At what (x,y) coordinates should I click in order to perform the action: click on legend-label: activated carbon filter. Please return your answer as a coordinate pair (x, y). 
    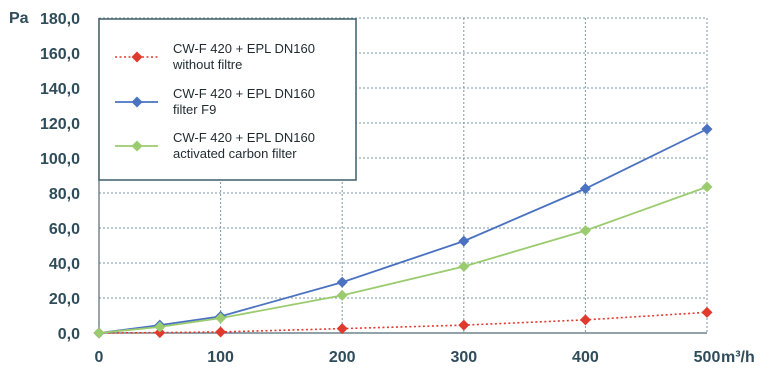
    Looking at the image, I should click on (235, 153).